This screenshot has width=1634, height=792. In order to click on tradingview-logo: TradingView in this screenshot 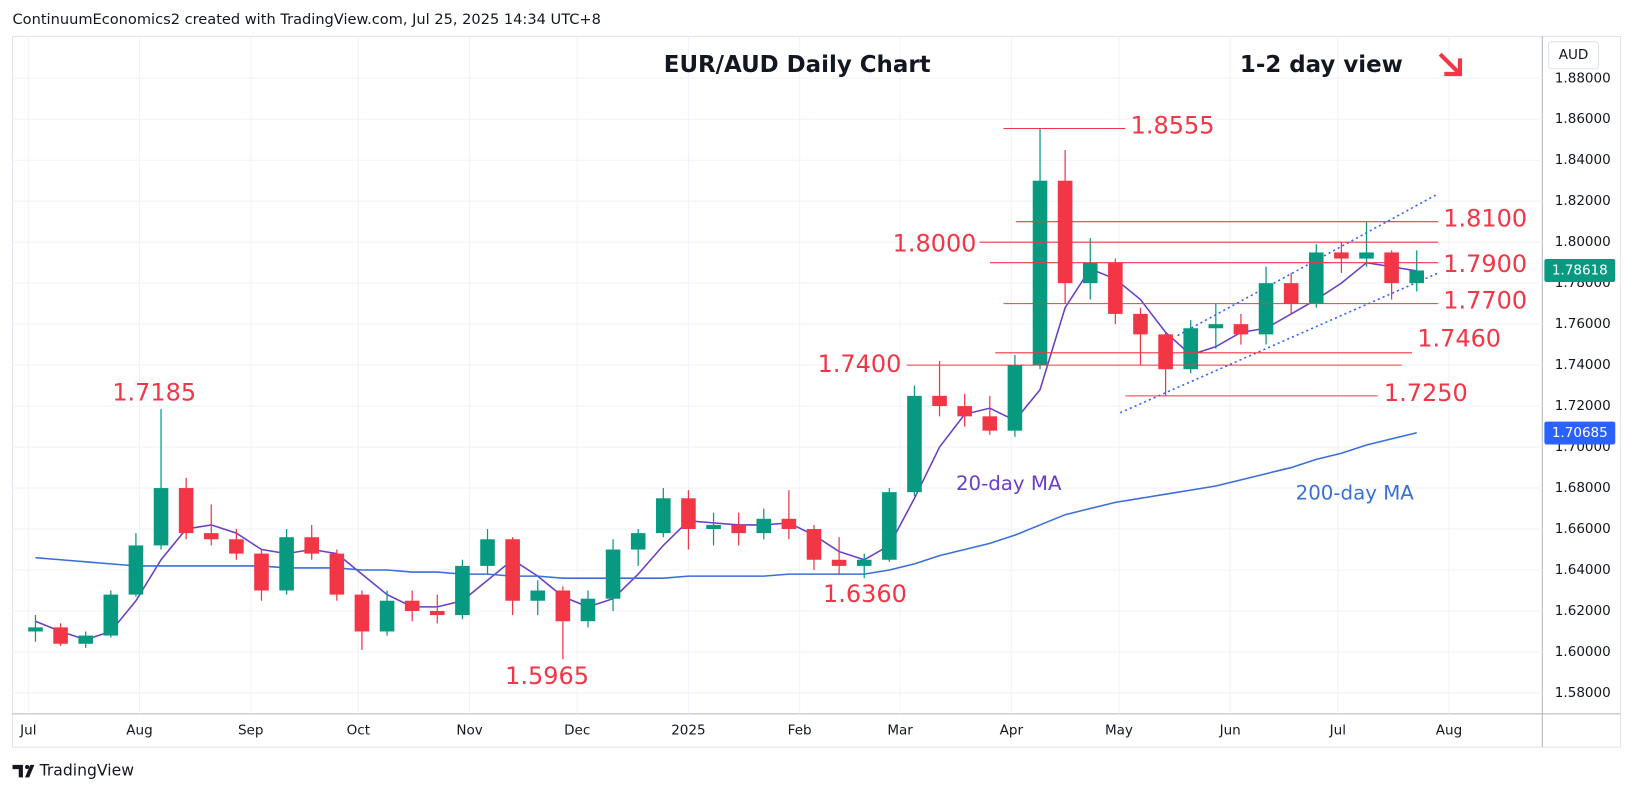, I will do `click(73, 770)`.